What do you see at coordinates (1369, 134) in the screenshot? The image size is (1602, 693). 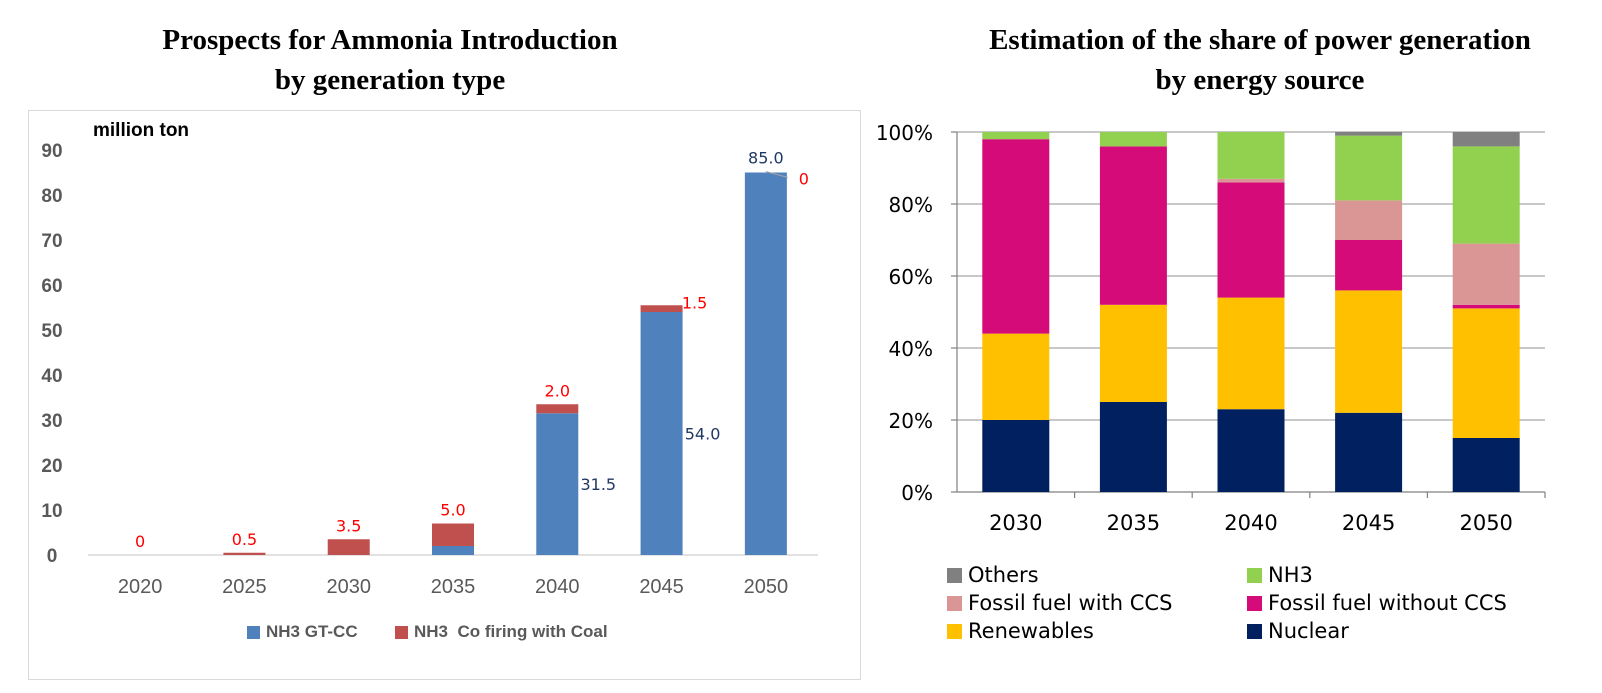 I see `segment-others-2045` at bounding box center [1369, 134].